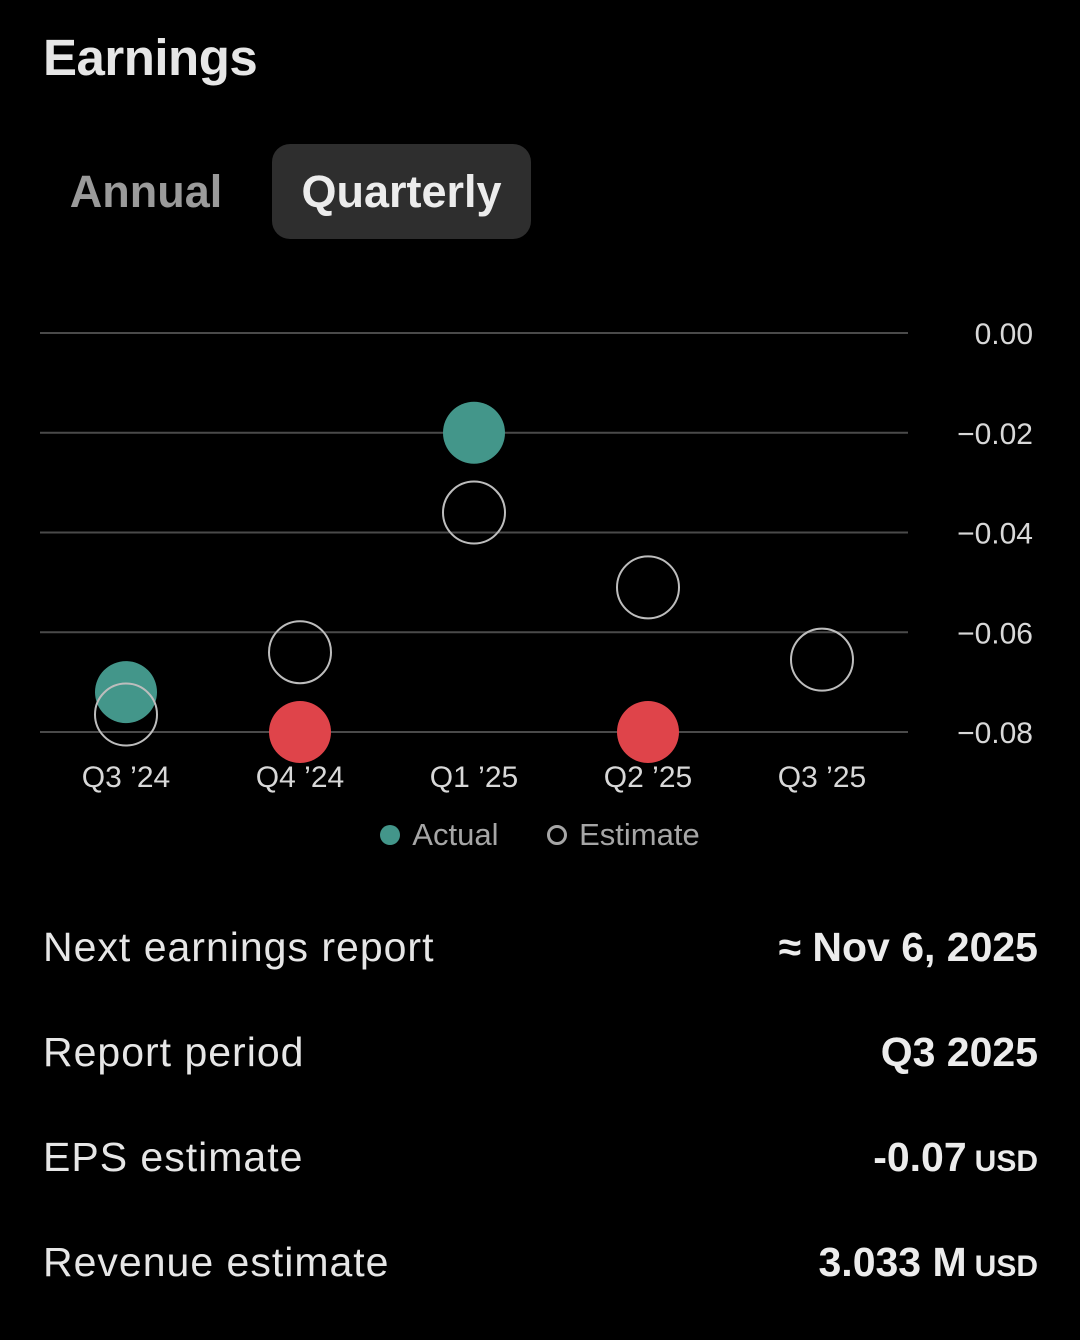 The image size is (1080, 1340). Describe the element at coordinates (474, 777) in the screenshot. I see `x-tick-label: Q1 ’25` at that location.